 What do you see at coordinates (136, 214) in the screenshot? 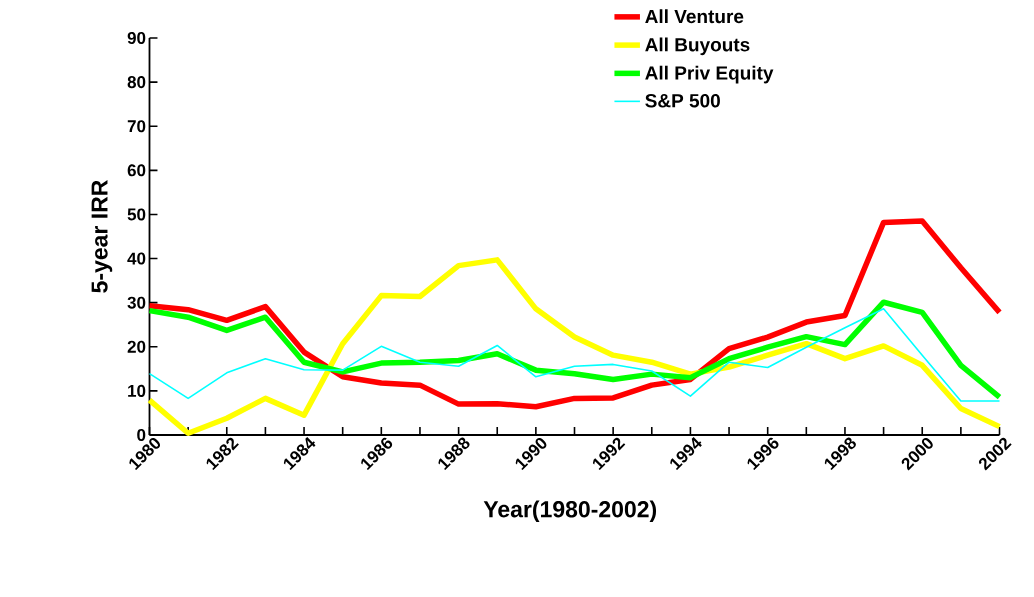
I see `y-tick-label: 50` at bounding box center [136, 214].